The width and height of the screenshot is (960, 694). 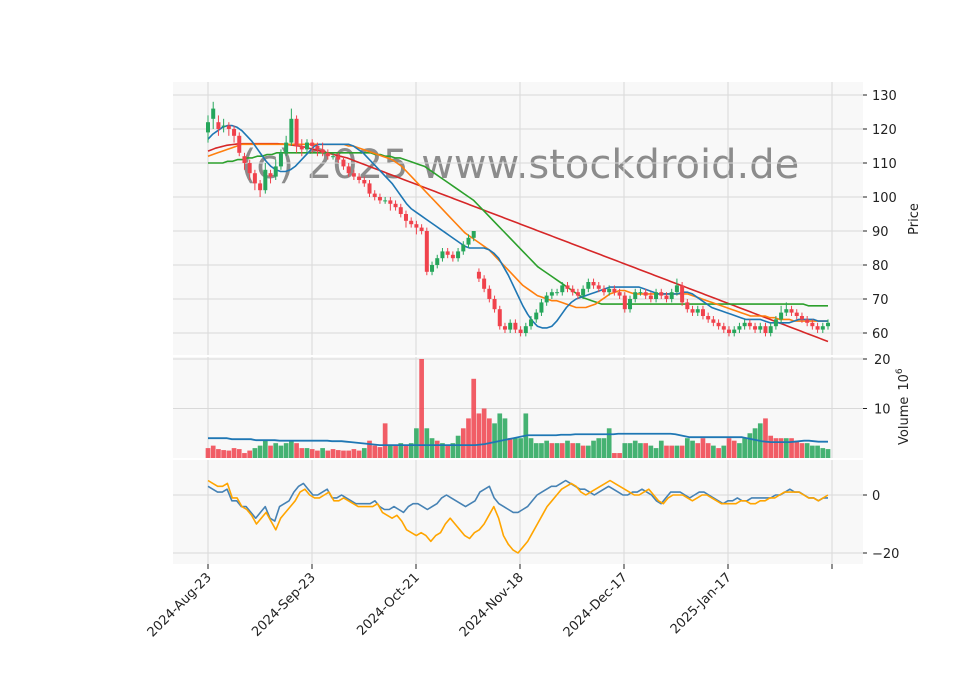 What do you see at coordinates (882, 360) in the screenshot?
I see `volume-tick-label: 20` at bounding box center [882, 360].